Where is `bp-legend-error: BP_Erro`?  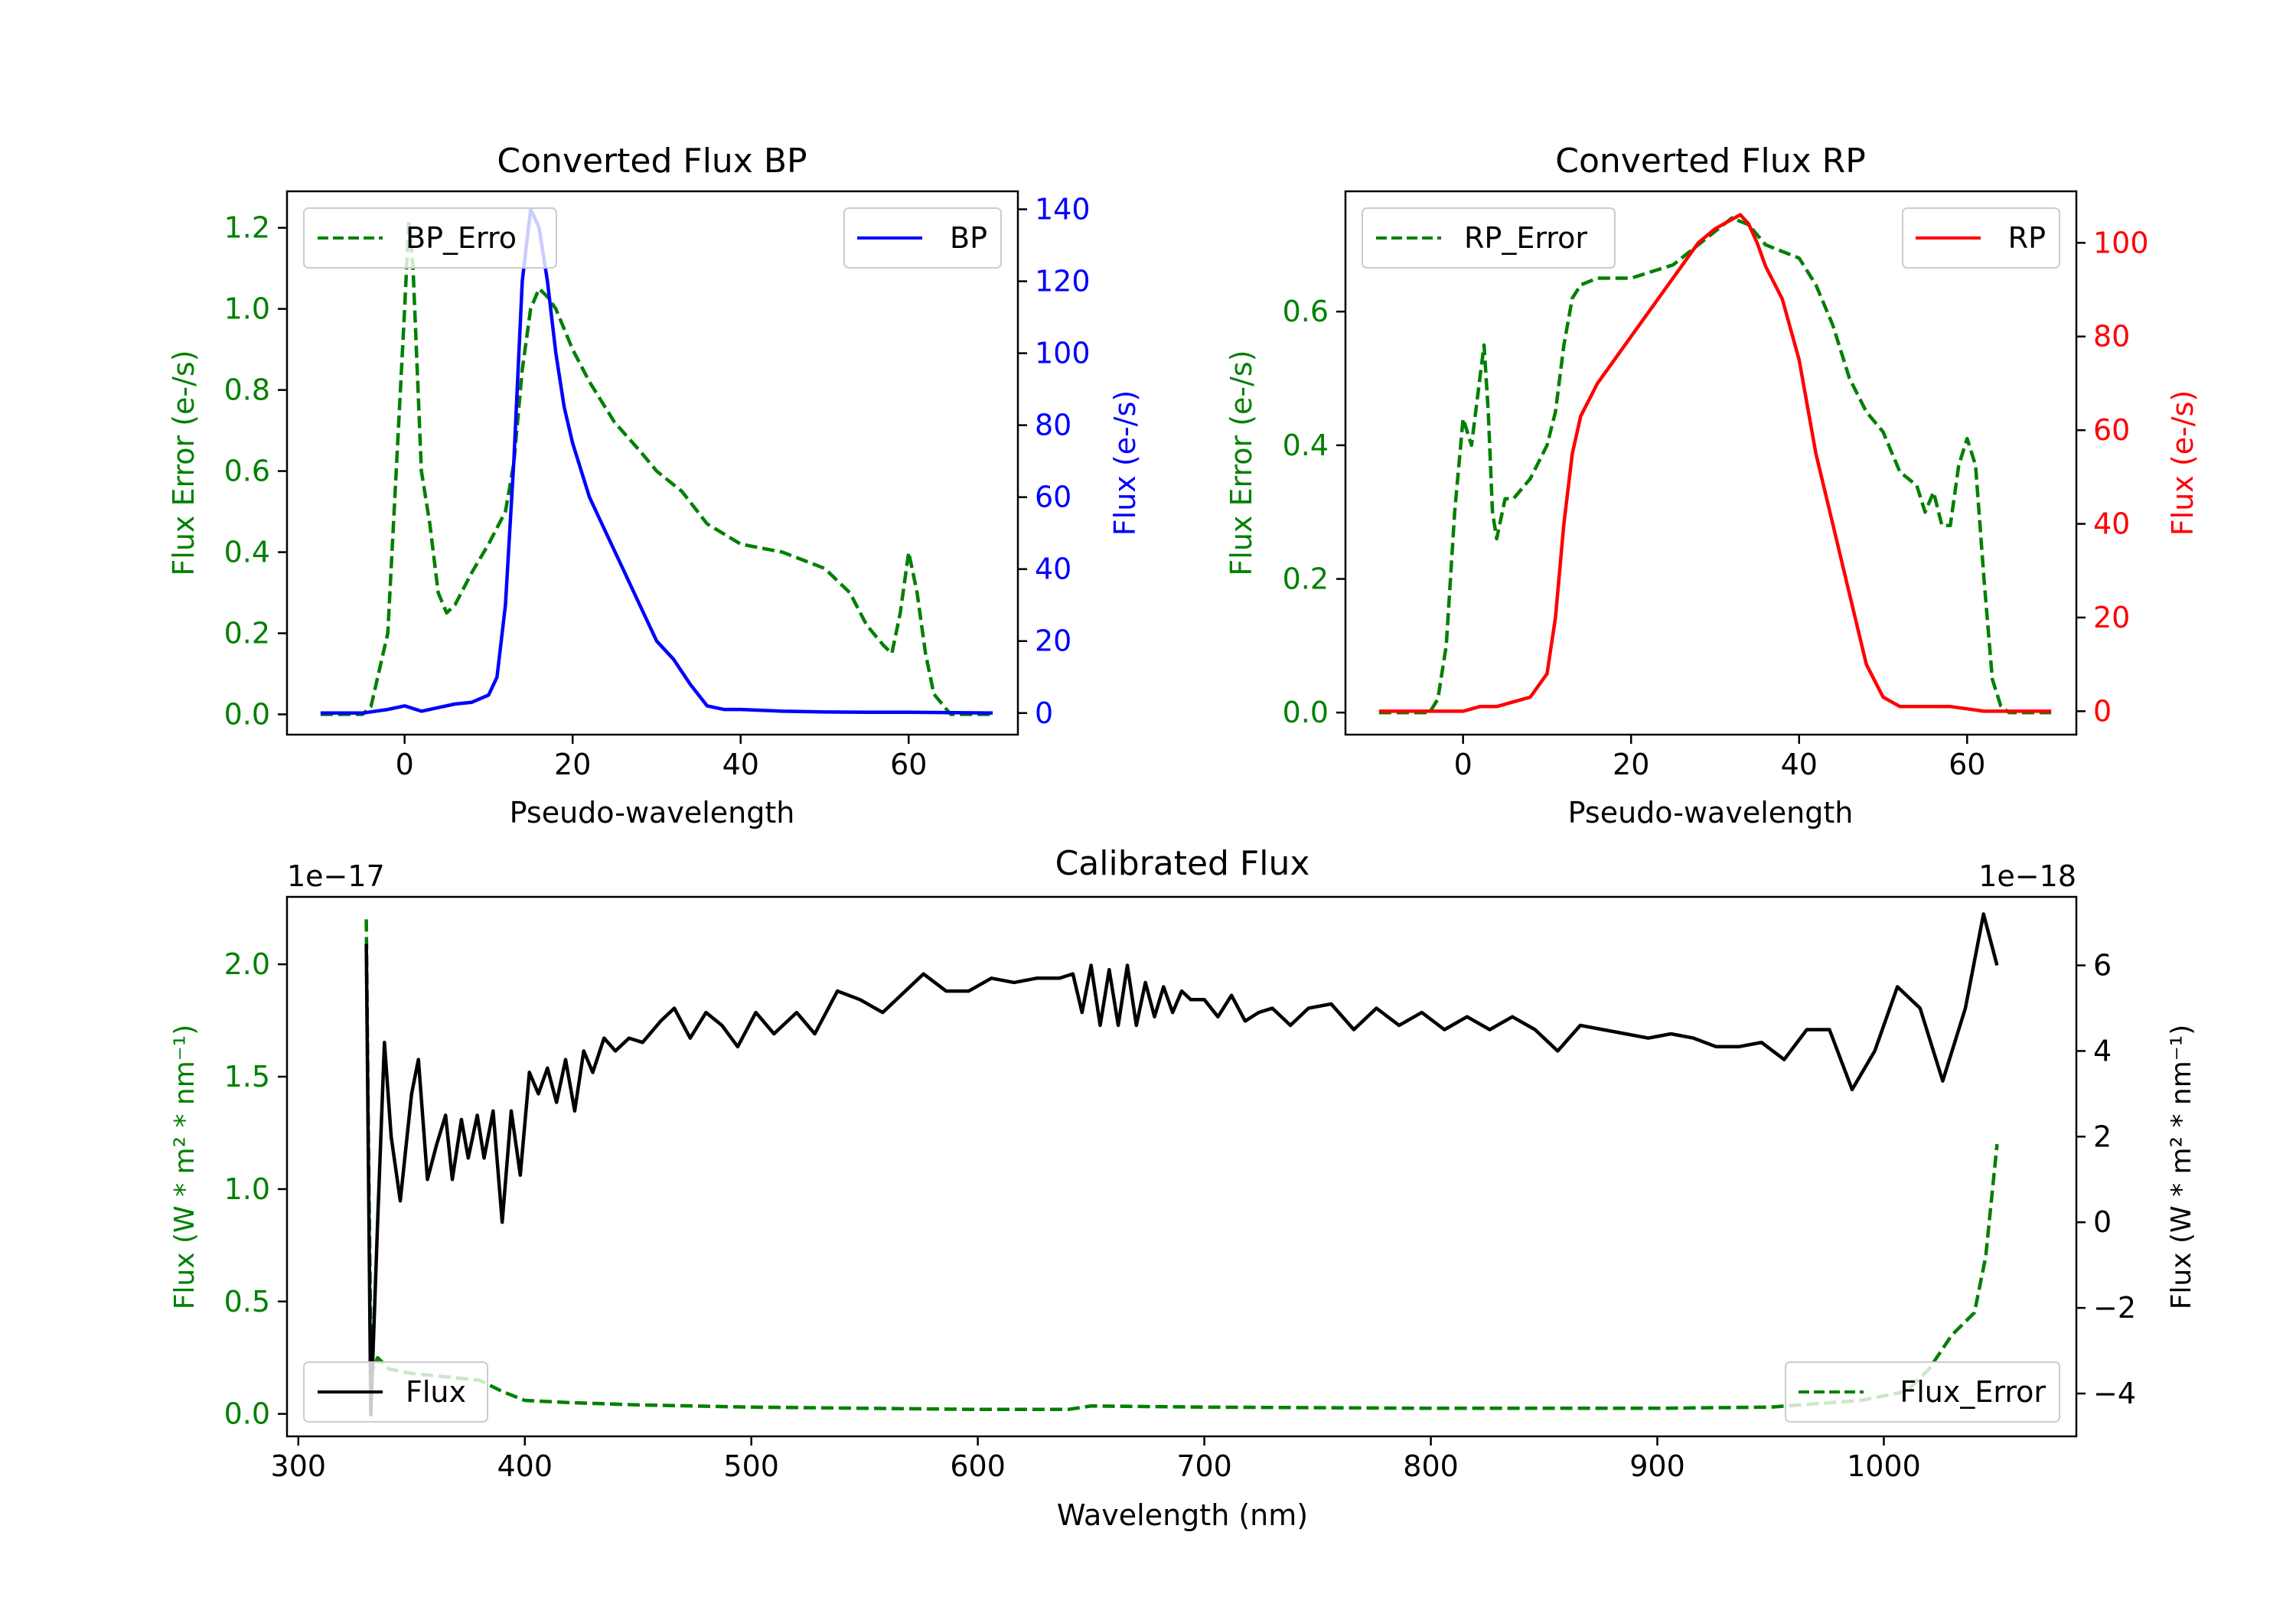 bp-legend-error: BP_Erro is located at coordinates (430, 238).